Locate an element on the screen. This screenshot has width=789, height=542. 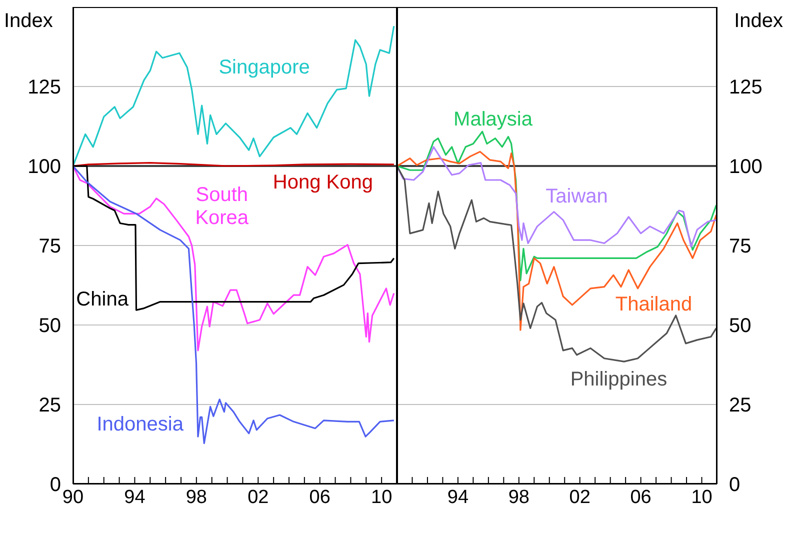
series-label: Malaysia is located at coordinates (493, 120).